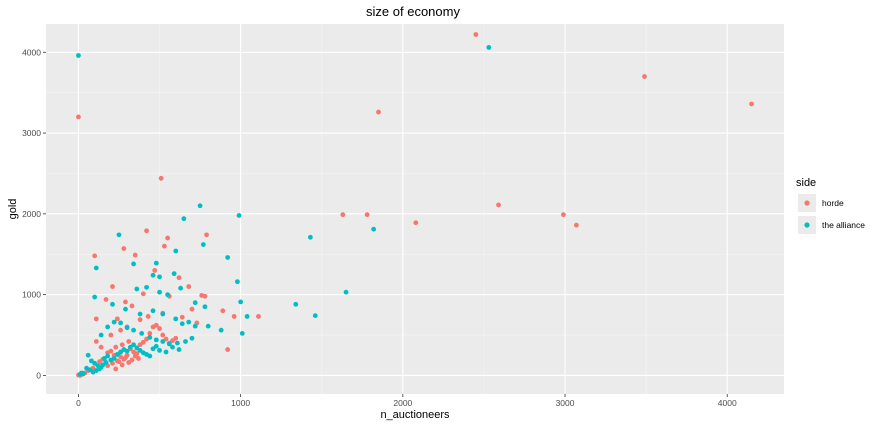 This screenshot has height=429, width=886. What do you see at coordinates (843, 225) in the screenshot?
I see `legend-label: the alliance` at bounding box center [843, 225].